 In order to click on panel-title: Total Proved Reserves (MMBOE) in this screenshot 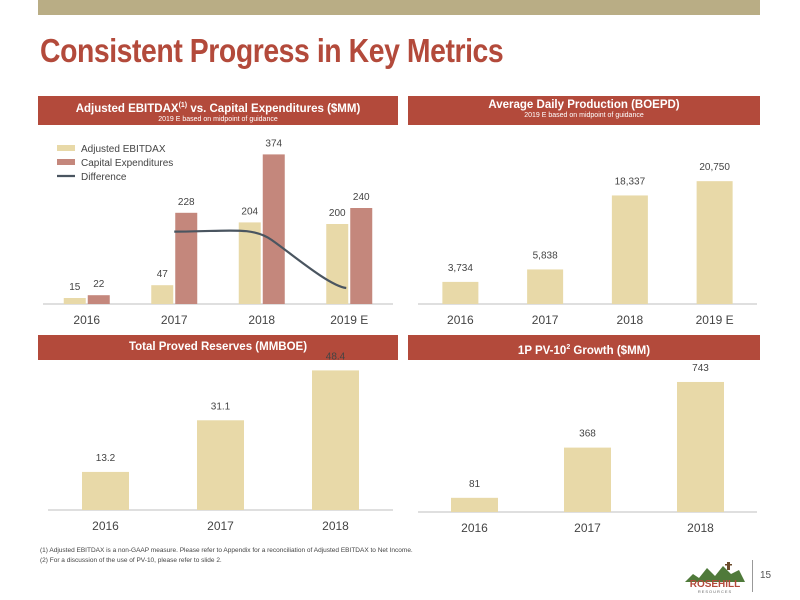, I will do `click(218, 347)`.